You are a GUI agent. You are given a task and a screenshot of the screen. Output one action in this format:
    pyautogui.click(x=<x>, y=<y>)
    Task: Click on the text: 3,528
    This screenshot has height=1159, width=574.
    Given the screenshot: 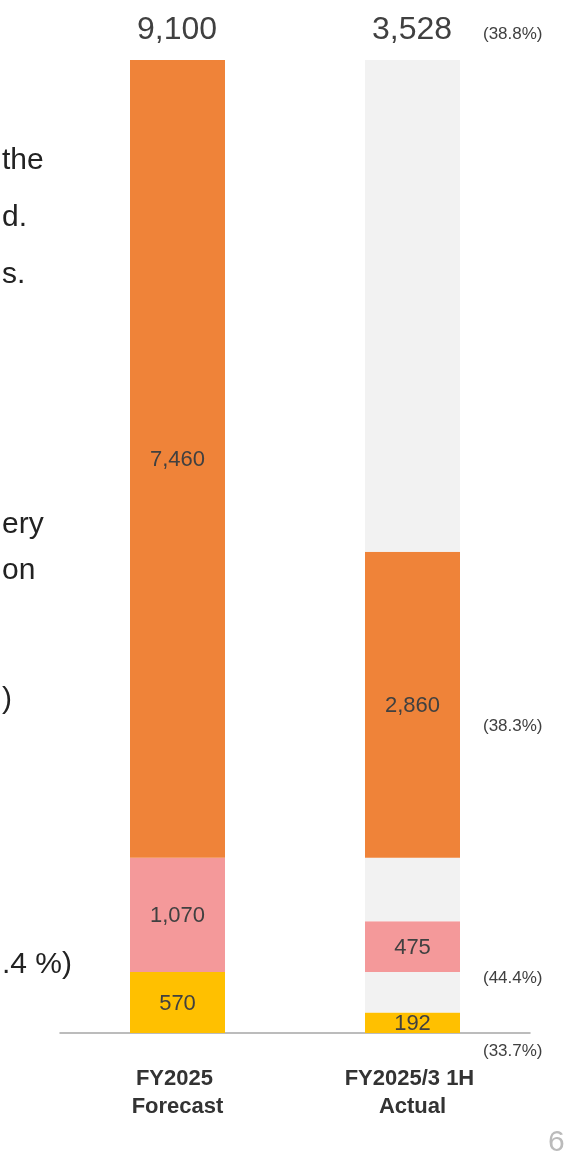 What is the action you would take?
    pyautogui.click(x=412, y=28)
    